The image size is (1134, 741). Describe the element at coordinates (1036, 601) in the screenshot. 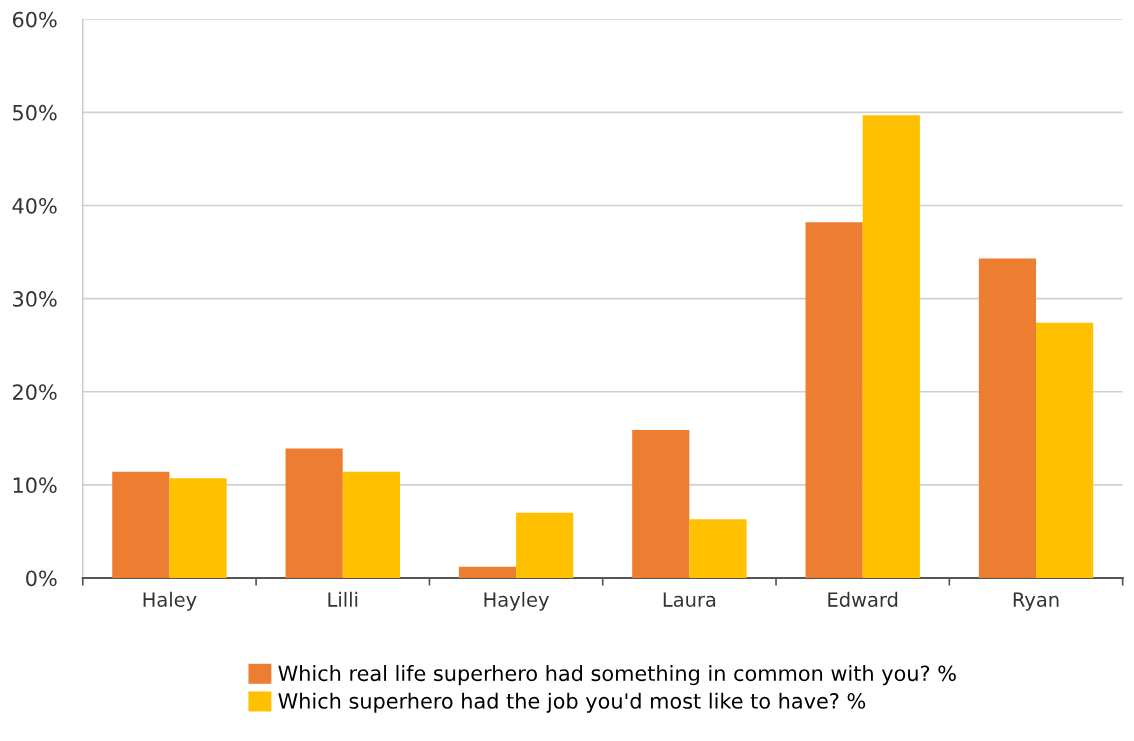

I see `x-tick-label: Ryan` at that location.